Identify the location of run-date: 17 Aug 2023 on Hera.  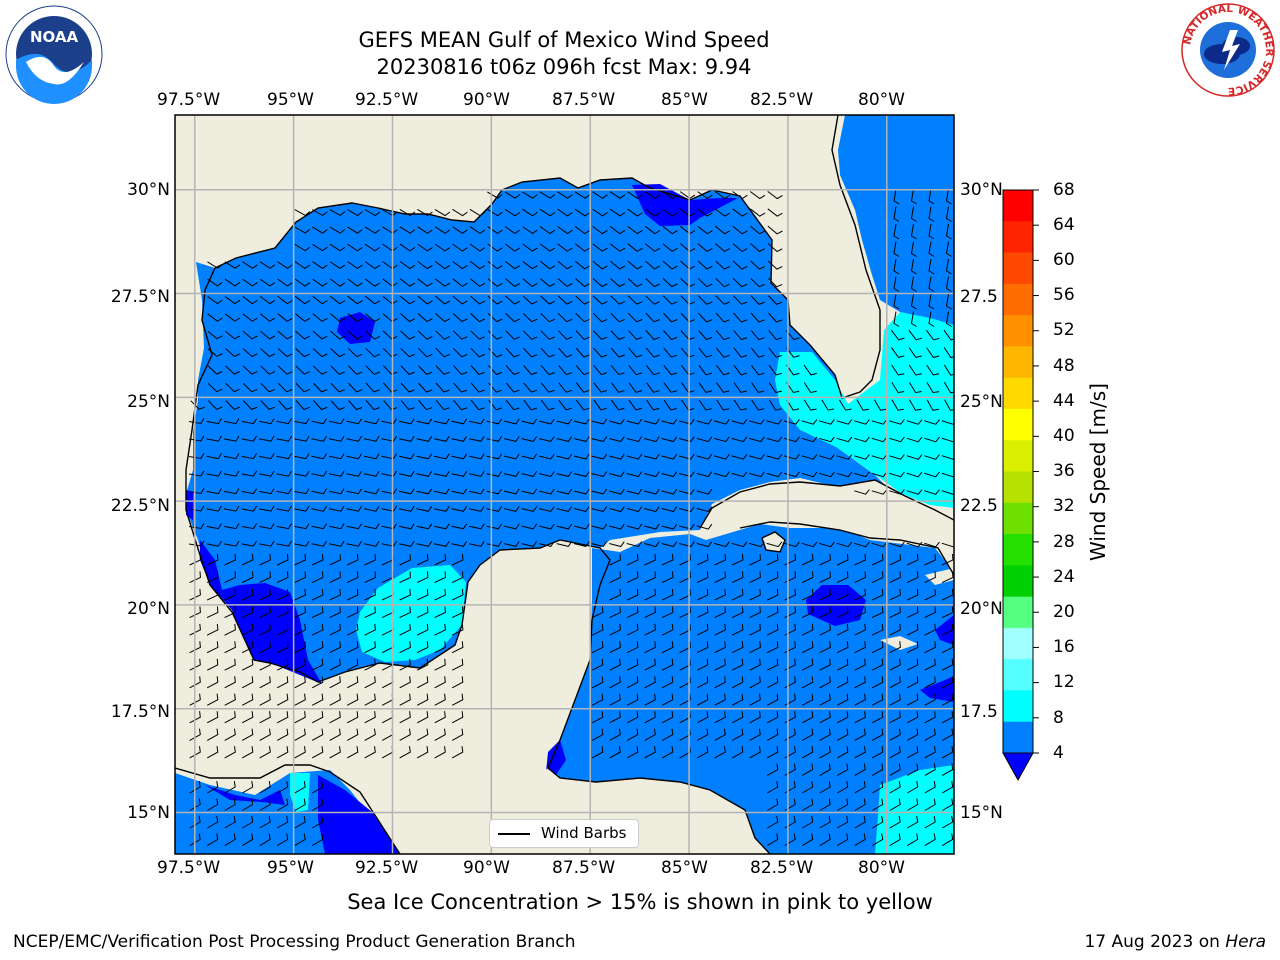
(1175, 942).